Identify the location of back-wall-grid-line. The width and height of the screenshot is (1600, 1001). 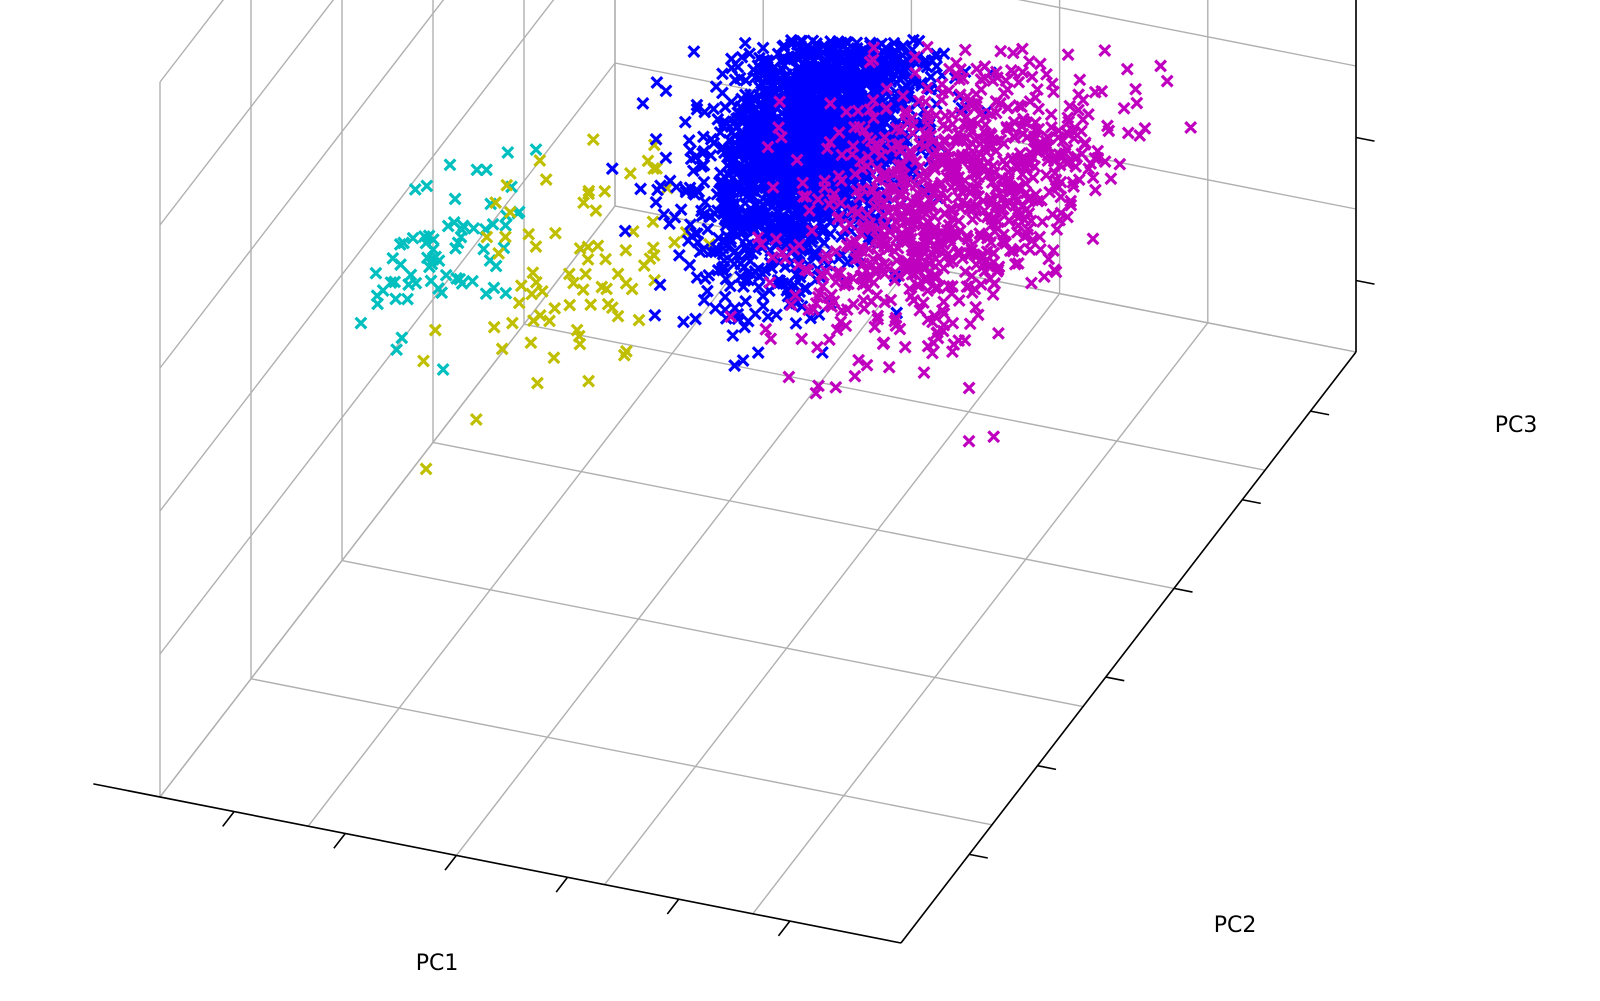
(1187, 33).